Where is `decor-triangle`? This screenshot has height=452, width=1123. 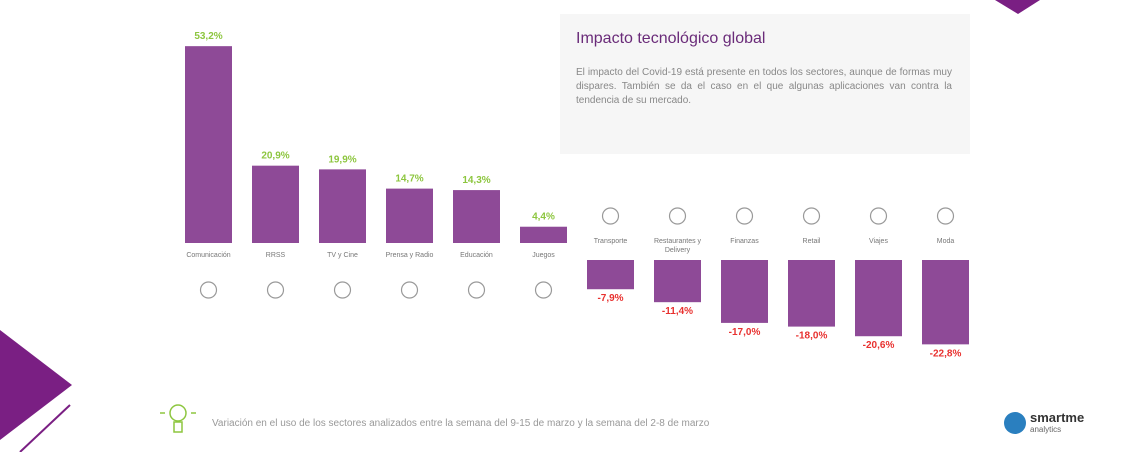
decor-triangle is located at coordinates (36, 385).